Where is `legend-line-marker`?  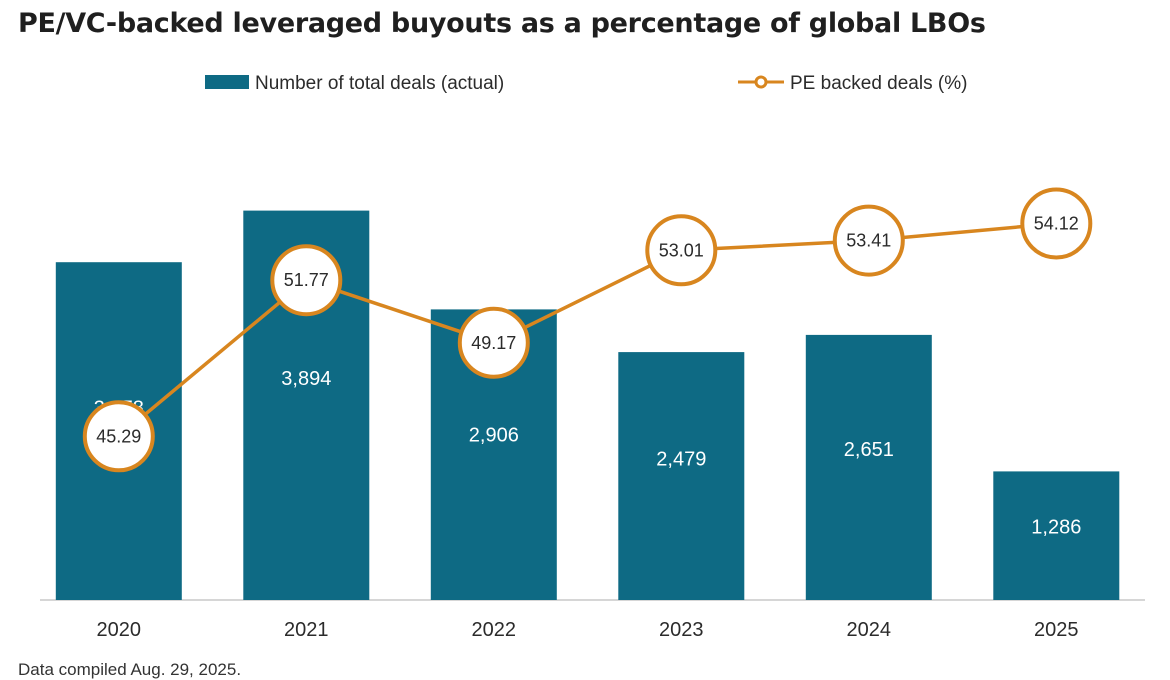 legend-line-marker is located at coordinates (761, 82).